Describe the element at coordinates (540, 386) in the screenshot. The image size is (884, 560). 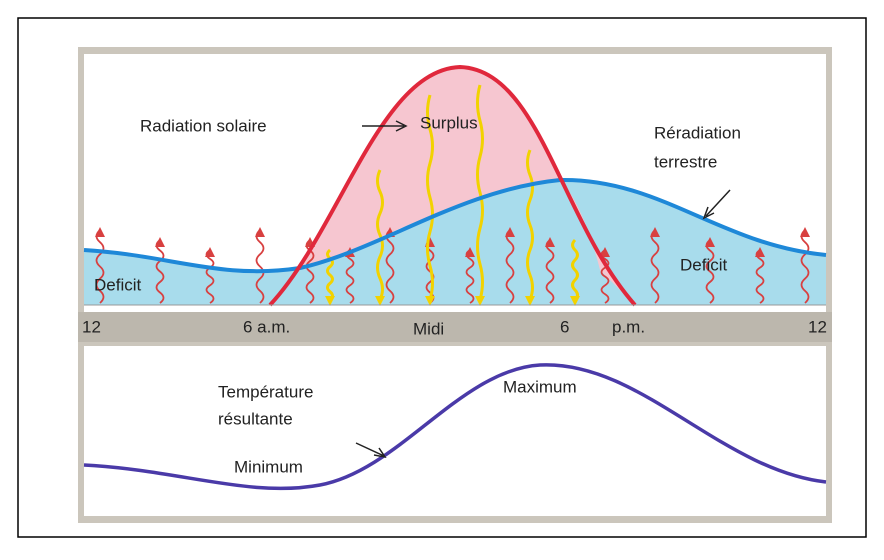
I see `maximum-label: Maximum` at that location.